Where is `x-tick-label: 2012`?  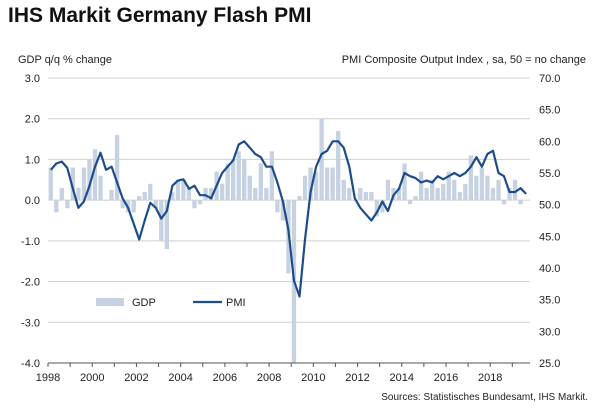 x-tick-label: 2012 is located at coordinates (357, 378).